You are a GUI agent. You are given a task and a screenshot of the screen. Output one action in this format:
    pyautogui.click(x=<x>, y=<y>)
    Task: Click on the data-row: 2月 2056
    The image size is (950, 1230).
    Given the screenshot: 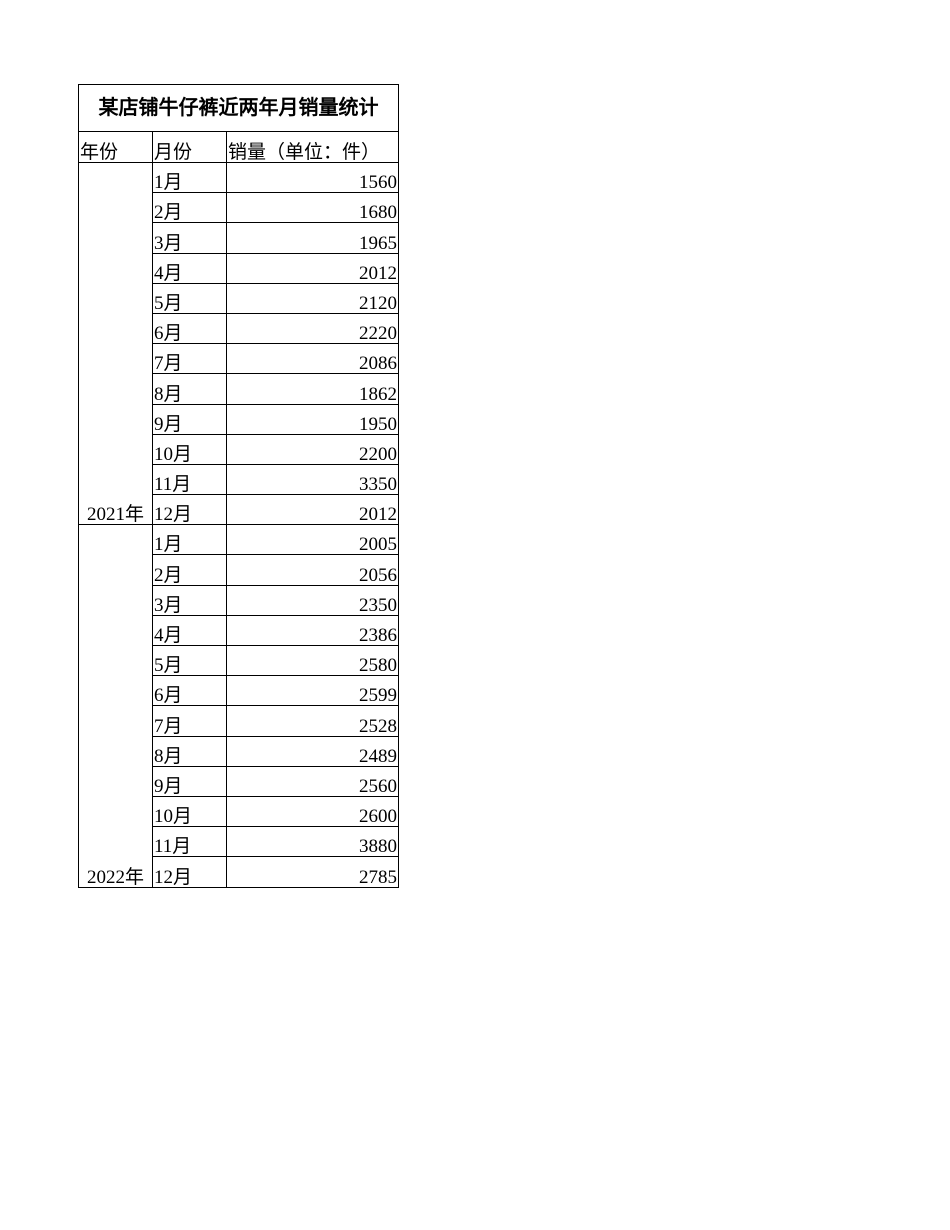 What is the action you would take?
    pyautogui.click(x=239, y=570)
    